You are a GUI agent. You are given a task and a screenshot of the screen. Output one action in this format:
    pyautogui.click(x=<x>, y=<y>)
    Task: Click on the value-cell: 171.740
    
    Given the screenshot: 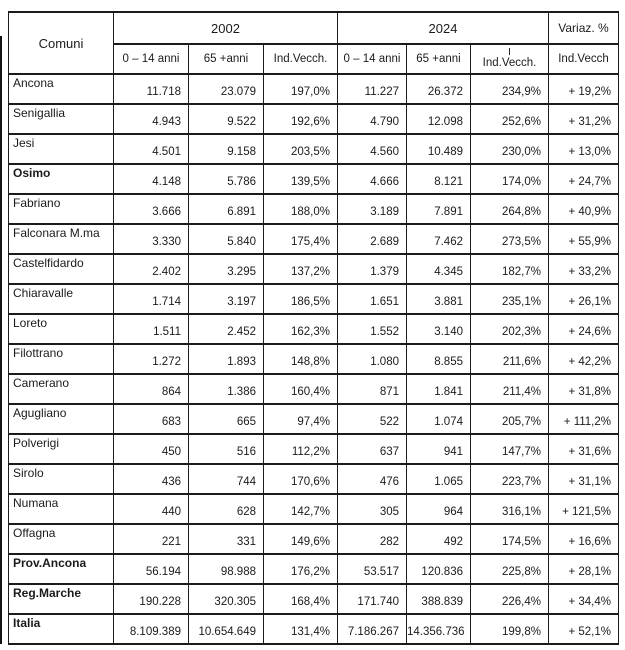 What is the action you would take?
    pyautogui.click(x=372, y=599)
    